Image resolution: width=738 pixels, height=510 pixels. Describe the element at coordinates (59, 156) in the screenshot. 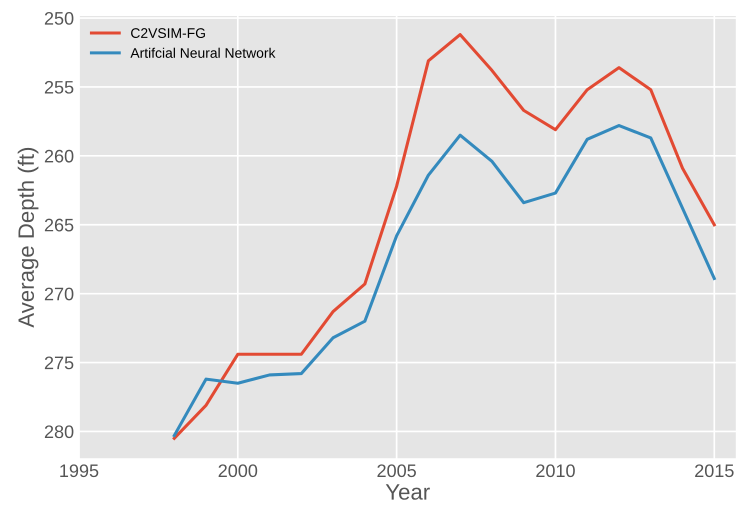

I see `y-tick-label: 260` at that location.